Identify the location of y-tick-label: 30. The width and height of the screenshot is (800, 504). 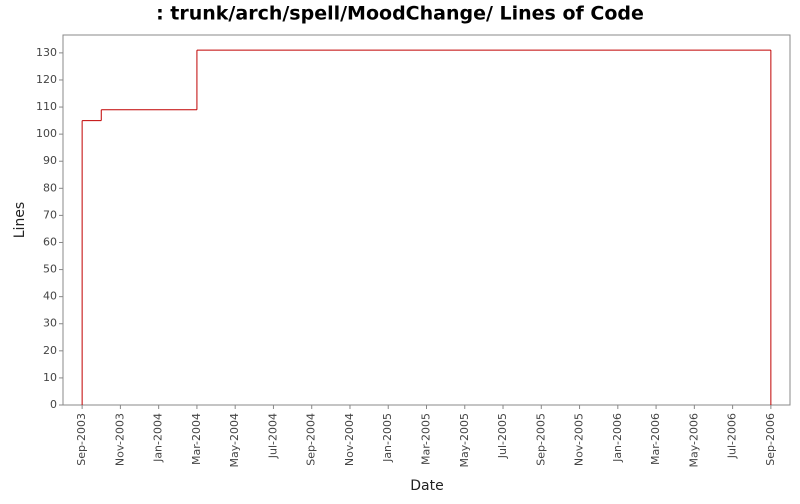
(50, 323).